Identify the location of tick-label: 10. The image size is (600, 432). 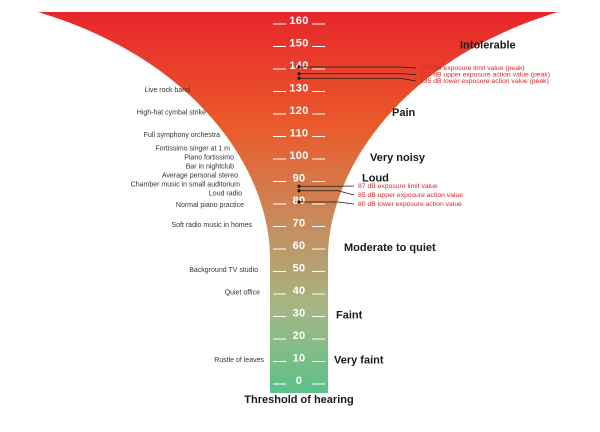
(299, 359).